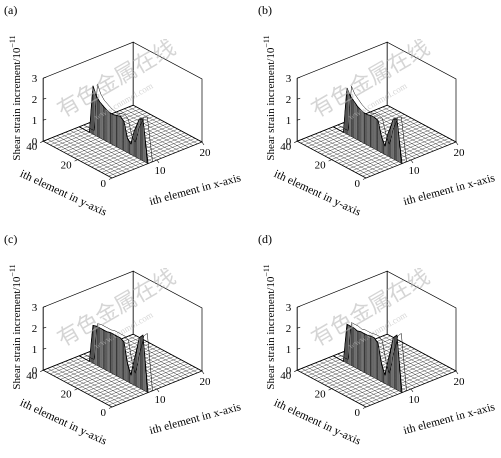 This screenshot has height=458, width=501. What do you see at coordinates (265, 239) in the screenshot?
I see `panel-label: (d)` at bounding box center [265, 239].